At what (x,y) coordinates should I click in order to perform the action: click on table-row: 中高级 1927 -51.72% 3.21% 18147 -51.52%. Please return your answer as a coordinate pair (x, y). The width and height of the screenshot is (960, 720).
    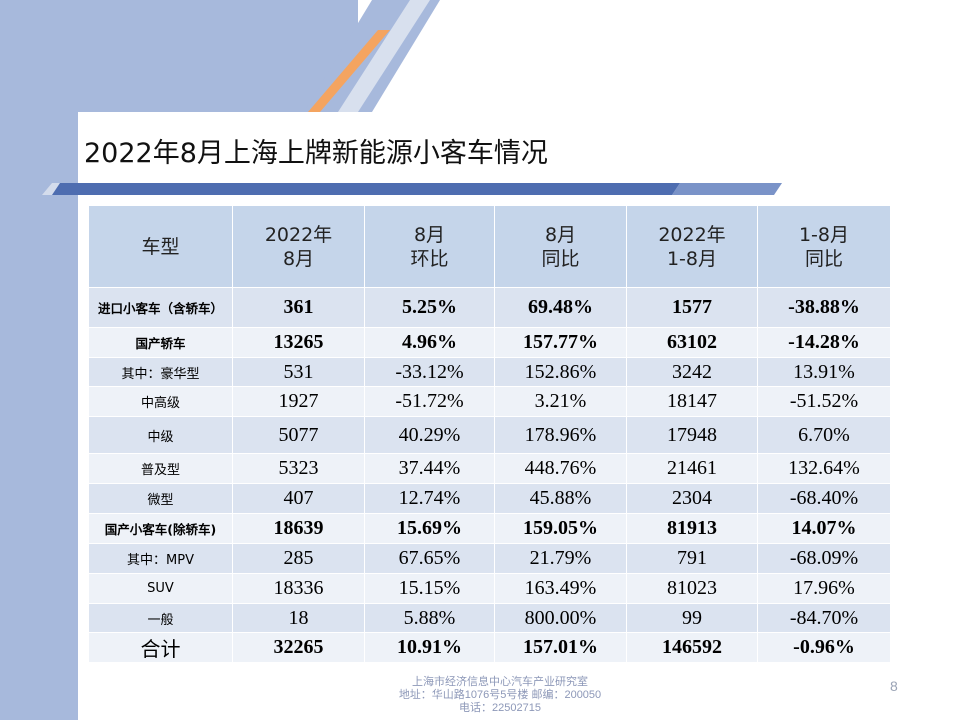
    Looking at the image, I should click on (489, 401).